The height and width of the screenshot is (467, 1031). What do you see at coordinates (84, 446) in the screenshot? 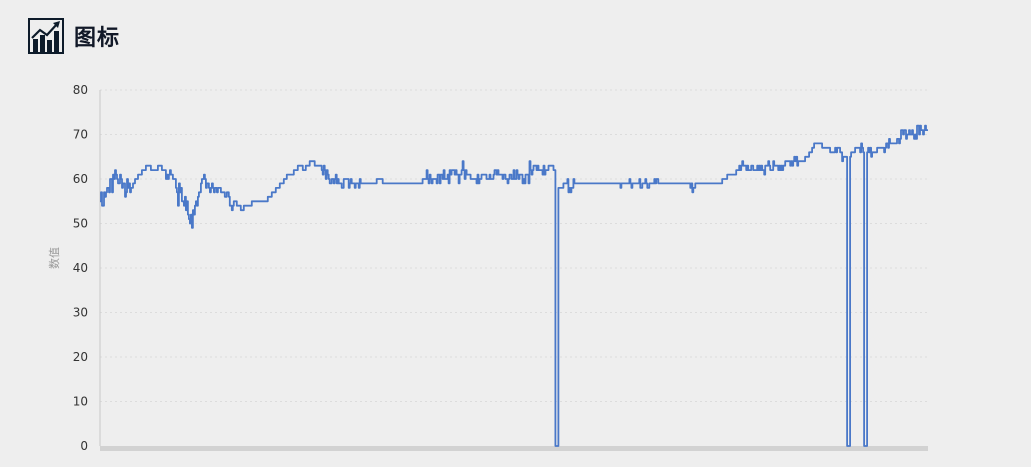
I see `y-tick-label: 0` at bounding box center [84, 446].